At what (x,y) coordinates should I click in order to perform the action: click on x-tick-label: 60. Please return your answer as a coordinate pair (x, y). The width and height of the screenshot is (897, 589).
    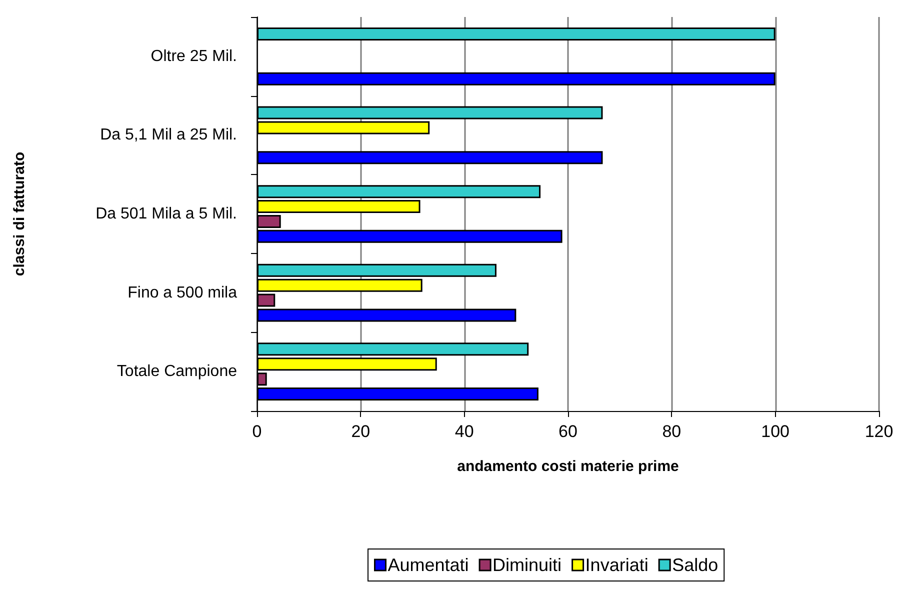
    Looking at the image, I should click on (568, 431).